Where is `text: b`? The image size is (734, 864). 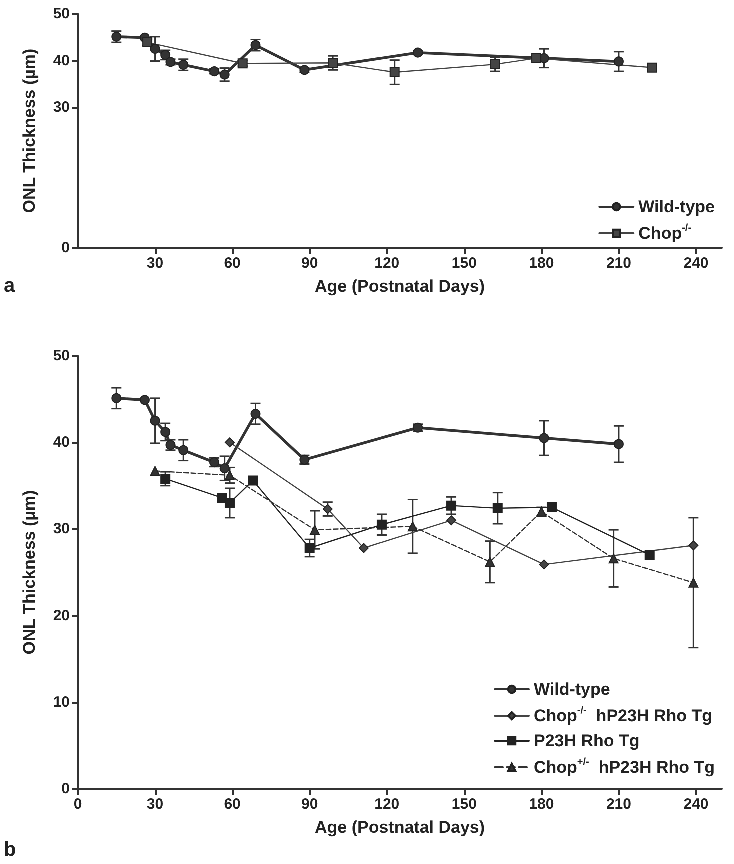 text: b is located at coordinates (10, 850).